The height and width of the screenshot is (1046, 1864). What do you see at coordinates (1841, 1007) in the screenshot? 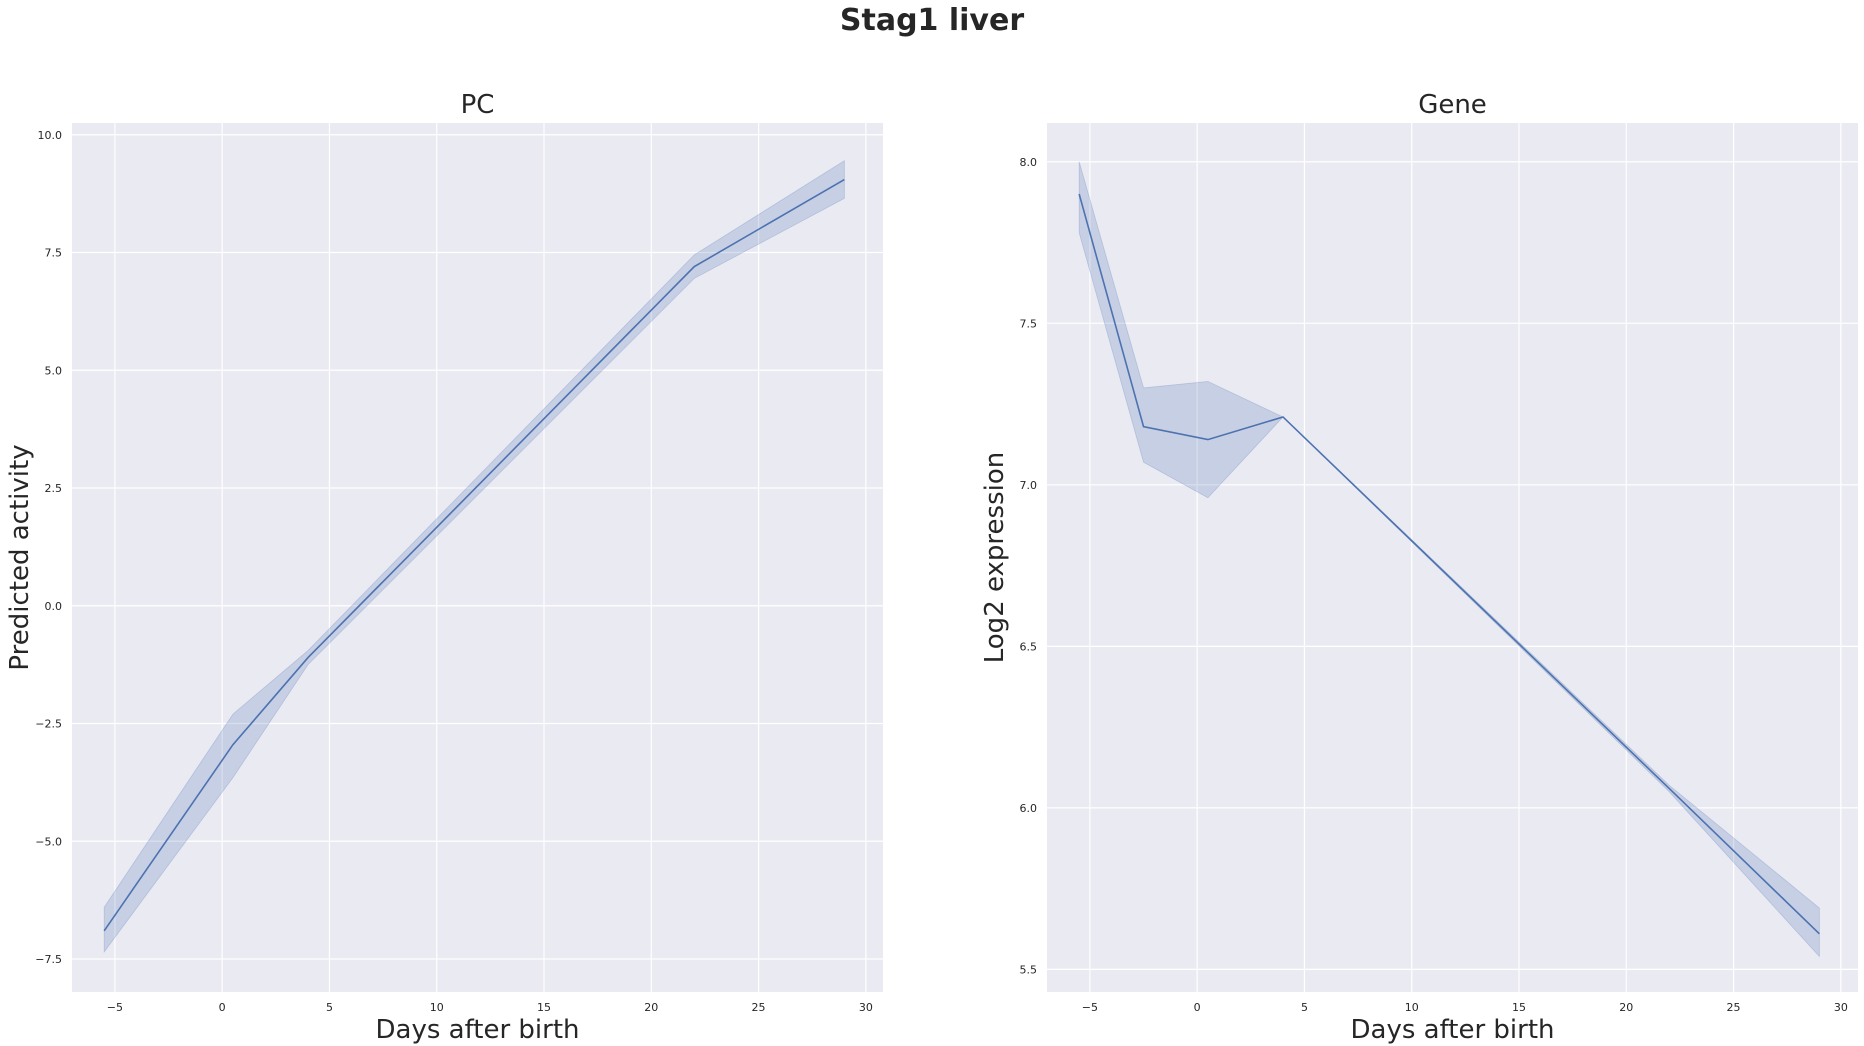
I see `gene-x-tick-label: 30` at bounding box center [1841, 1007].